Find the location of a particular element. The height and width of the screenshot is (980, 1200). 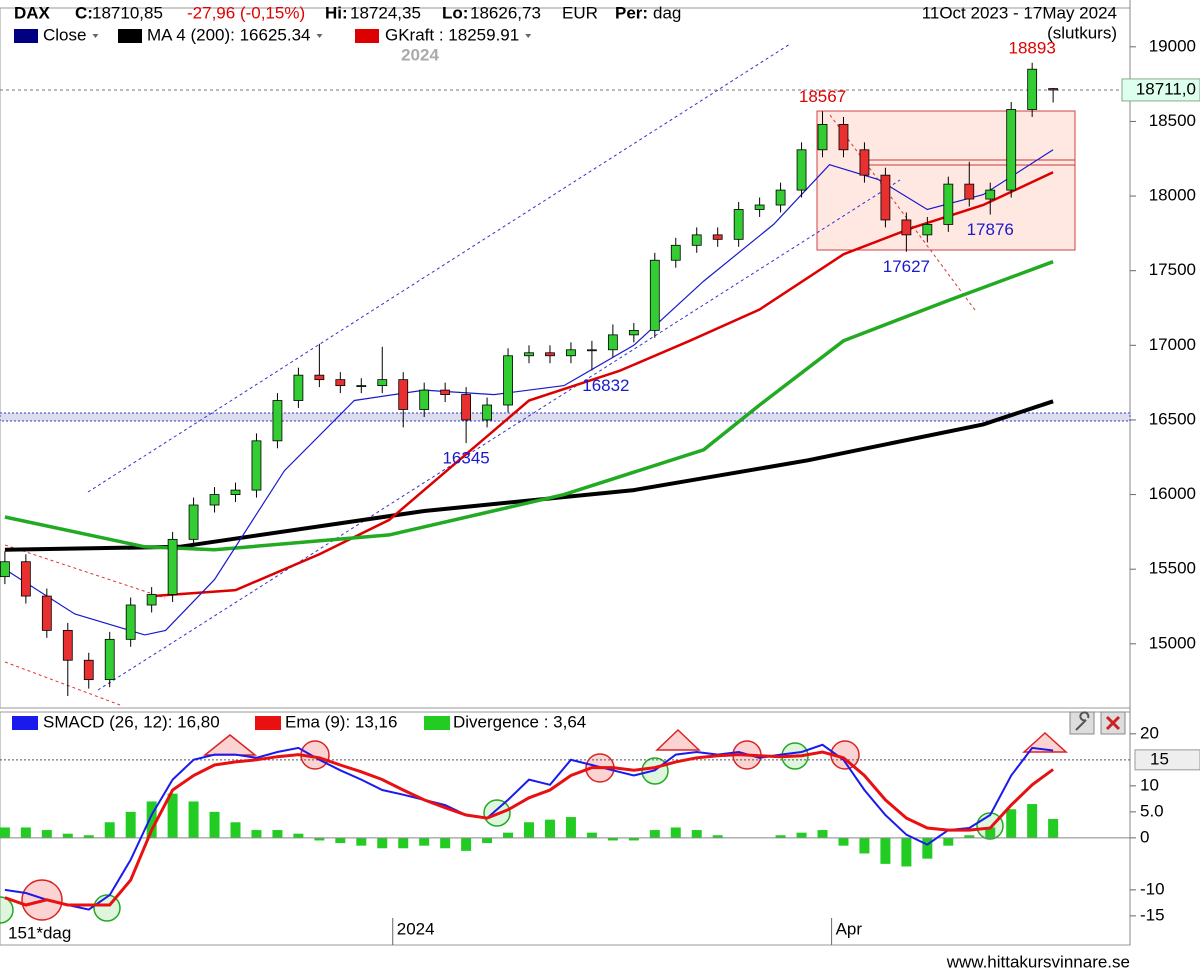

x-tick-label: 2024 is located at coordinates (416, 928).